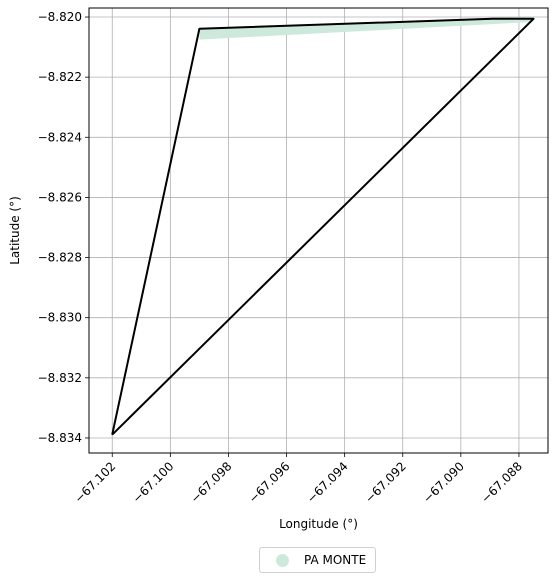  I want to click on y-axis-label: Latitude (°), so click(15, 230).